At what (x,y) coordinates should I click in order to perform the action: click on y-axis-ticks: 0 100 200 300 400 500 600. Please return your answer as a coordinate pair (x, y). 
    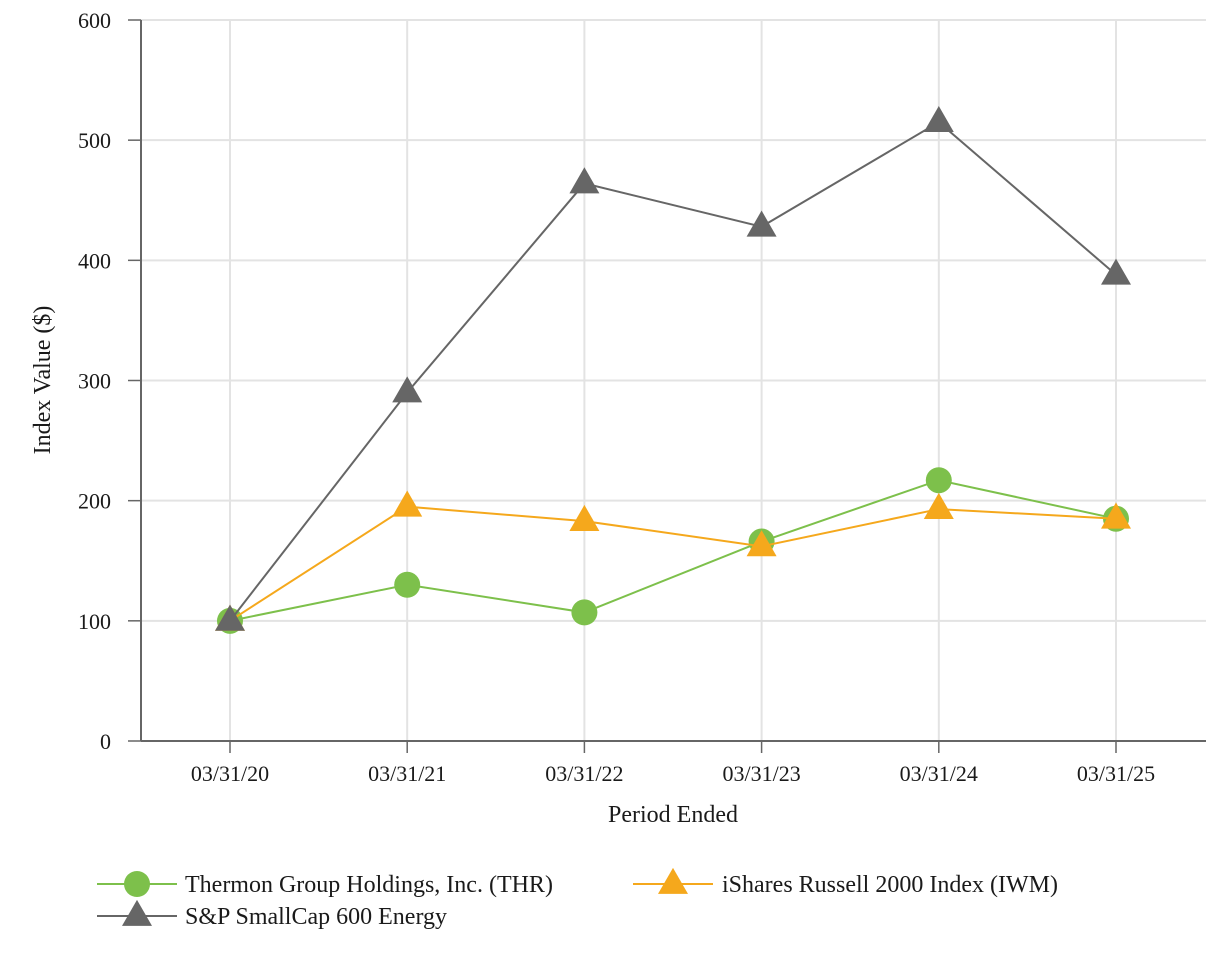
    Looking at the image, I should click on (109, 381).